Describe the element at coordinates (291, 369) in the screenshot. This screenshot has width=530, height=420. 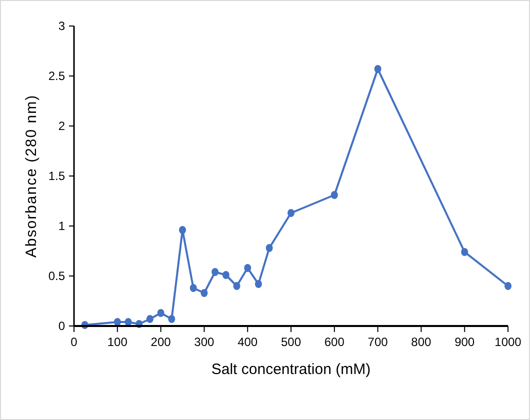
I see `x-axis-title: Salt concentration (mM)` at that location.